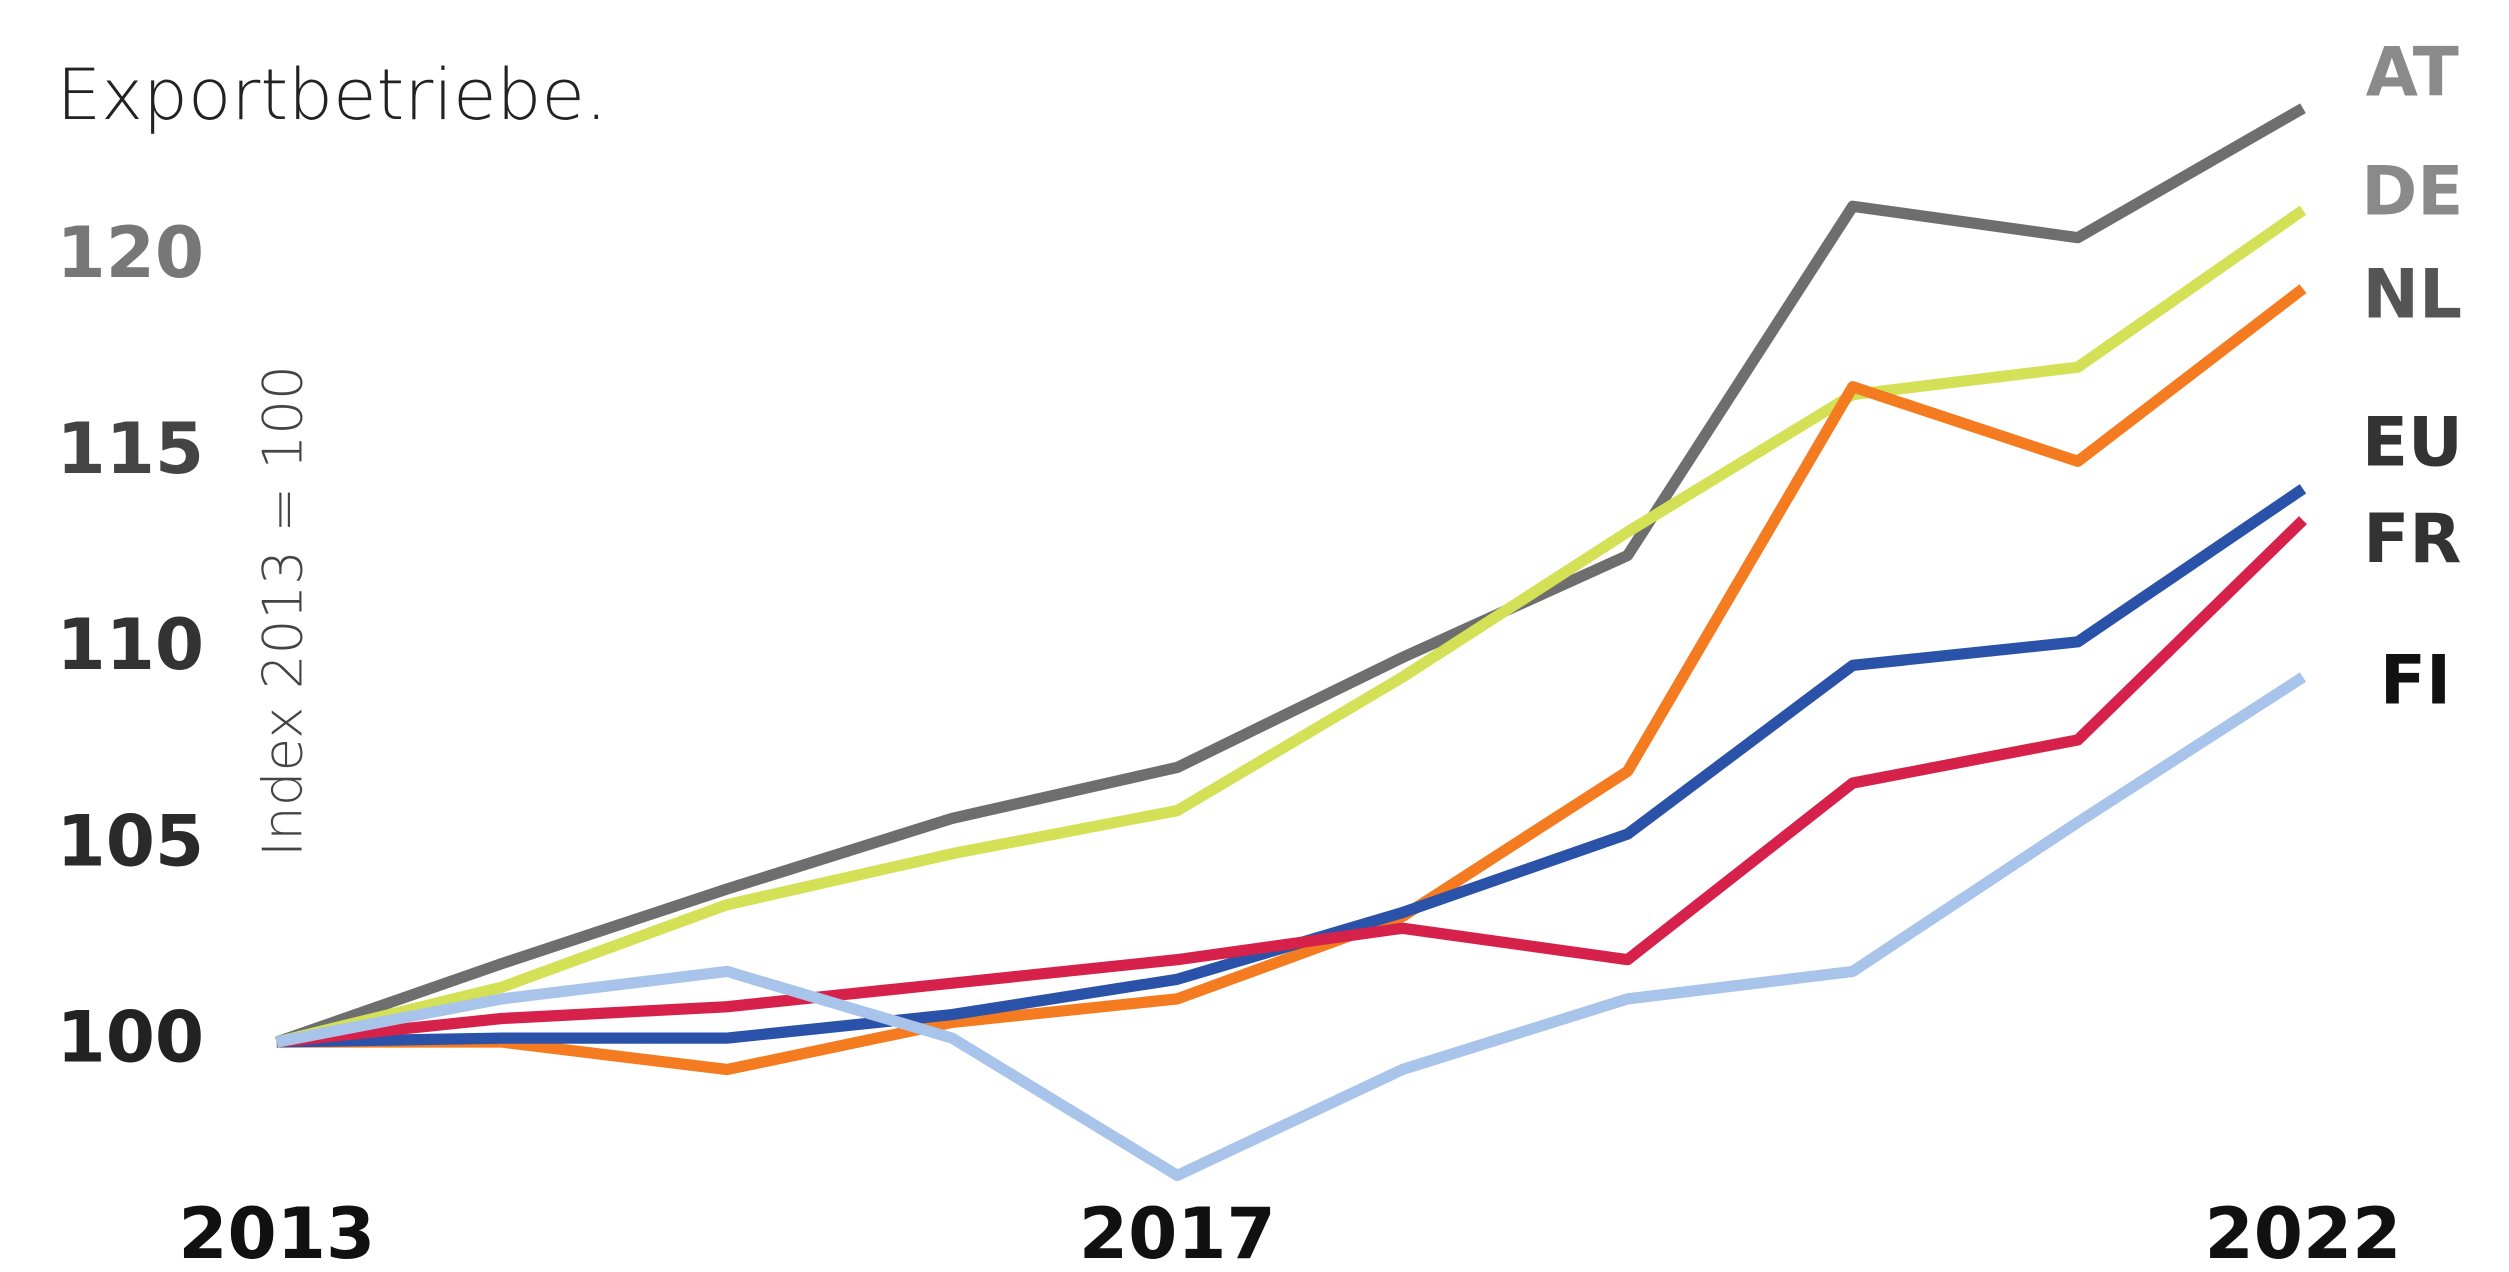 The image size is (2509, 1272). Describe the element at coordinates (130, 1037) in the screenshot. I see `y-tick-label: 100` at that location.